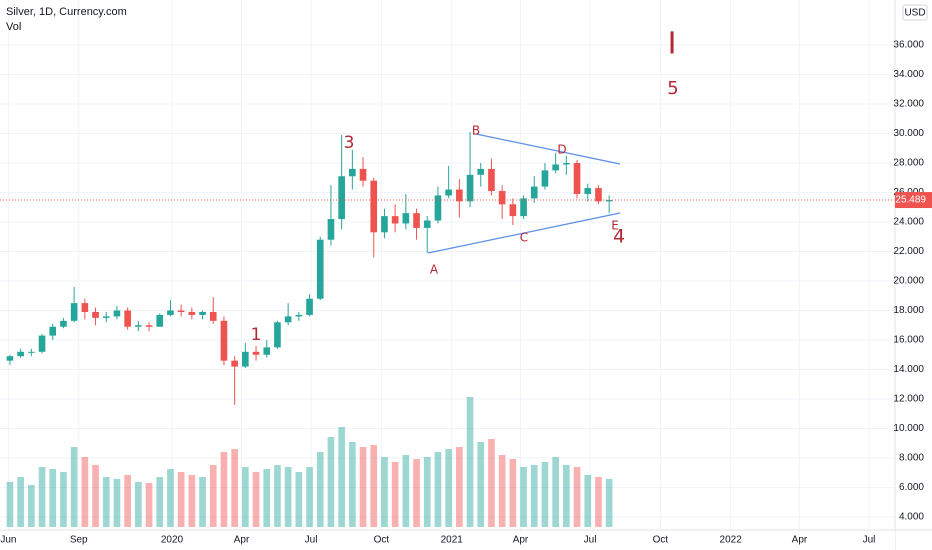 This screenshot has height=550, width=932. What do you see at coordinates (908, 74) in the screenshot?
I see `y-tick-label: 34.000` at bounding box center [908, 74].